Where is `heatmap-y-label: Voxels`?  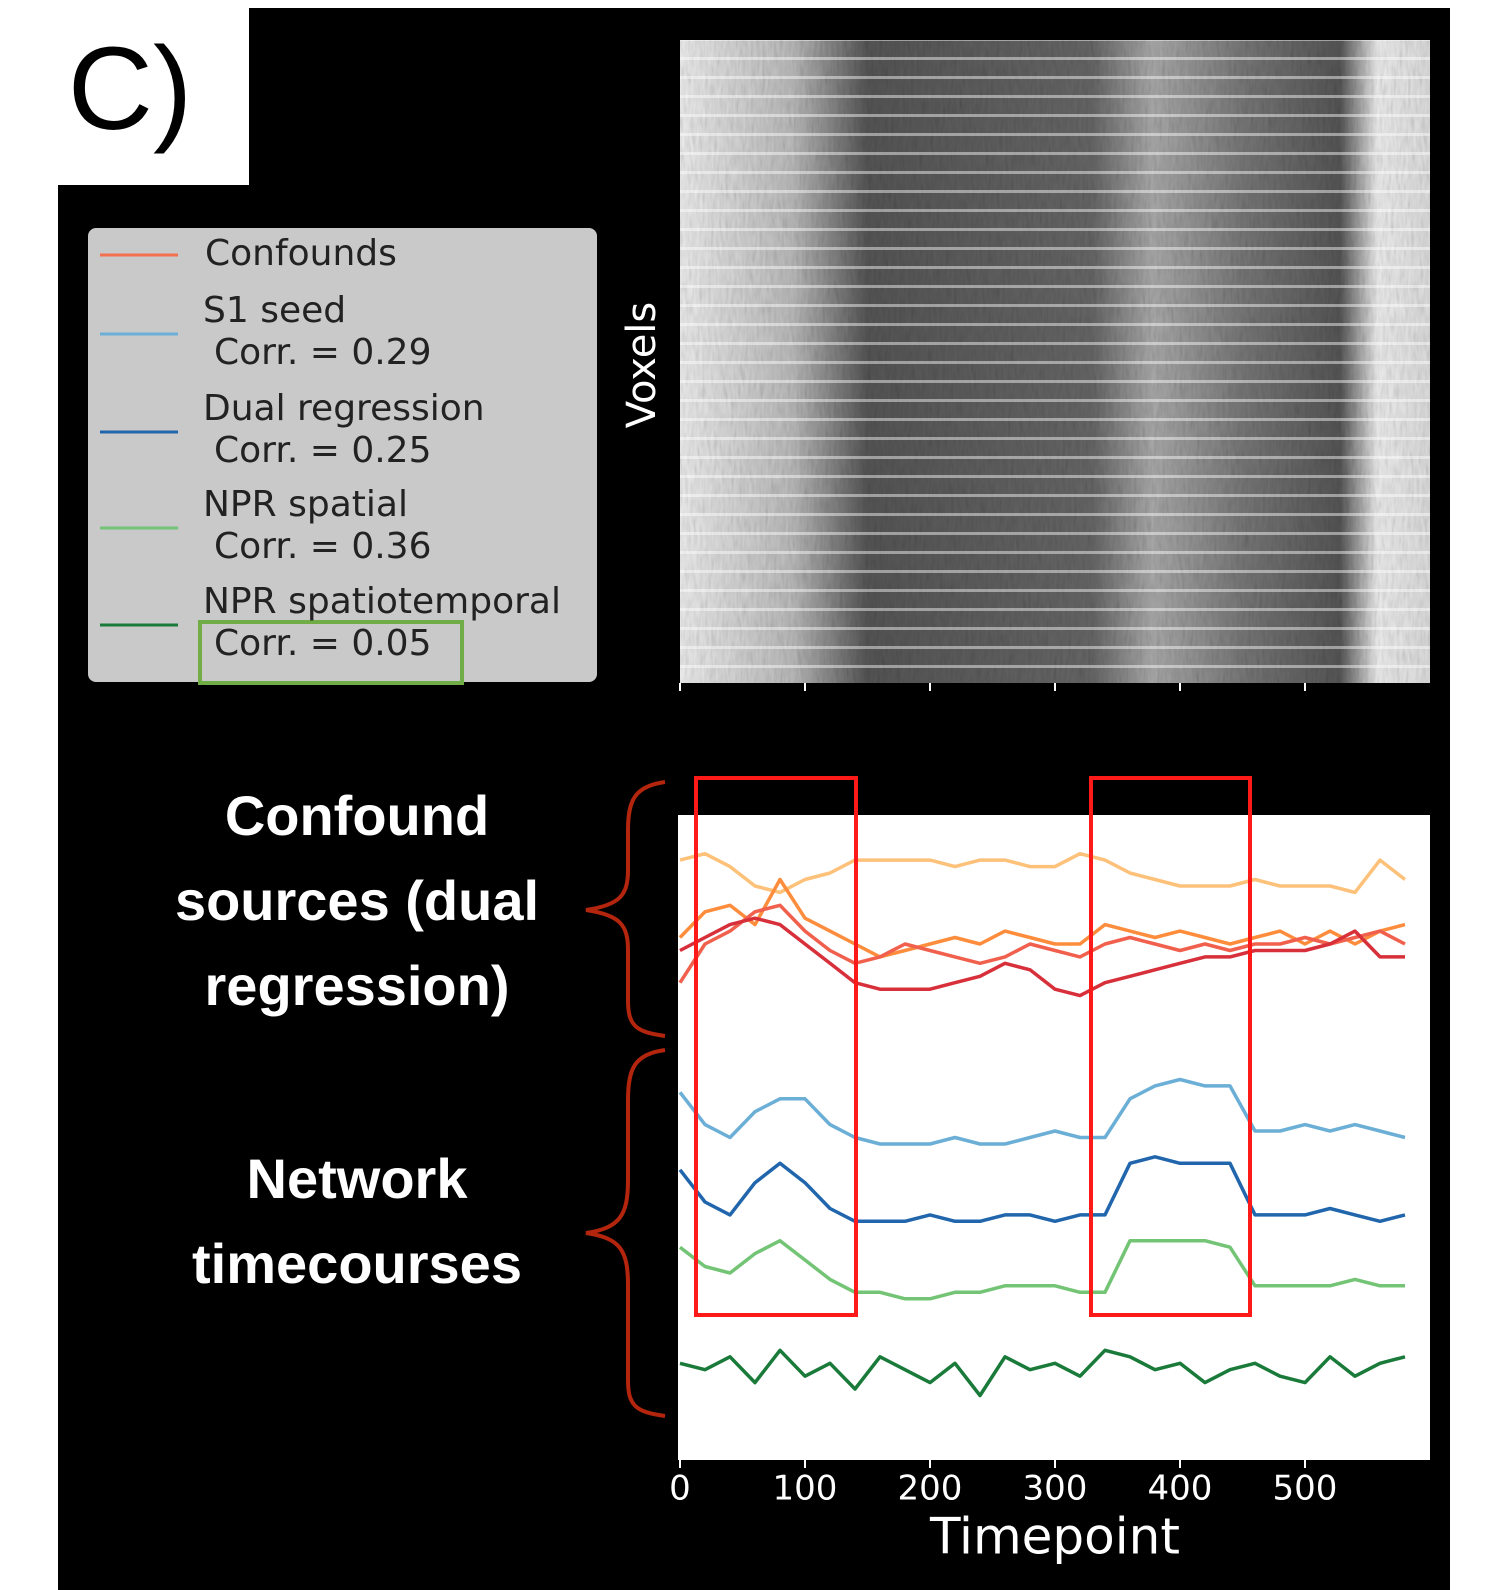 heatmap-y-label: Voxels is located at coordinates (642, 365).